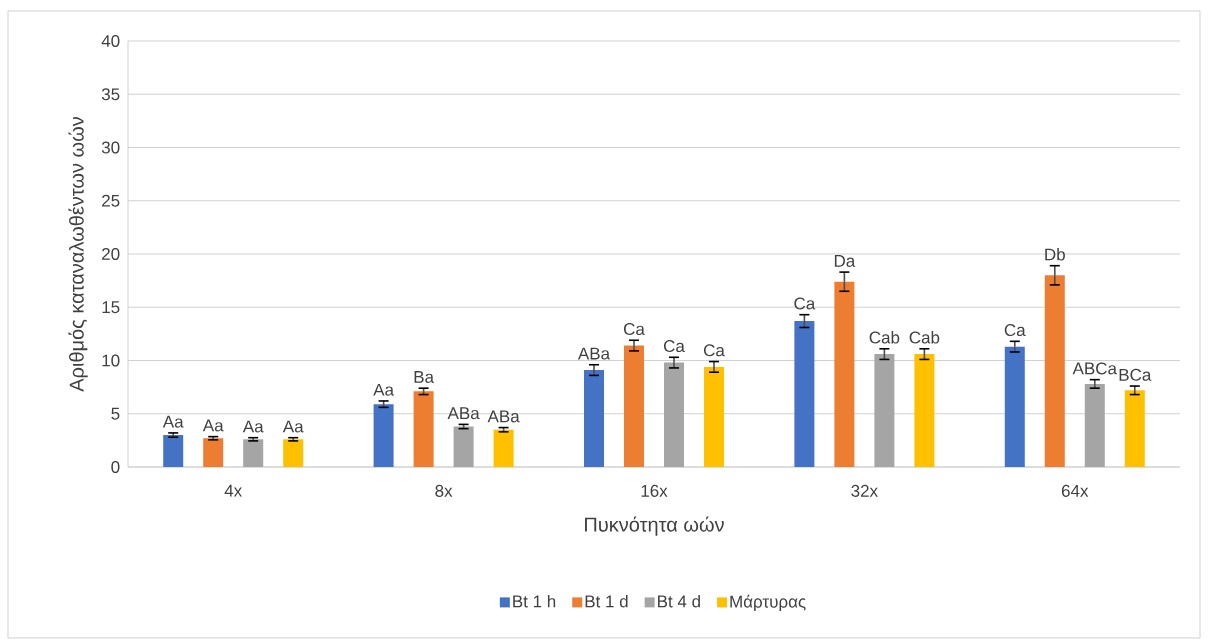 The height and width of the screenshot is (639, 1208). I want to click on y-axis-title: Αριθμός καταναλωθέντων ωών, so click(78, 254).